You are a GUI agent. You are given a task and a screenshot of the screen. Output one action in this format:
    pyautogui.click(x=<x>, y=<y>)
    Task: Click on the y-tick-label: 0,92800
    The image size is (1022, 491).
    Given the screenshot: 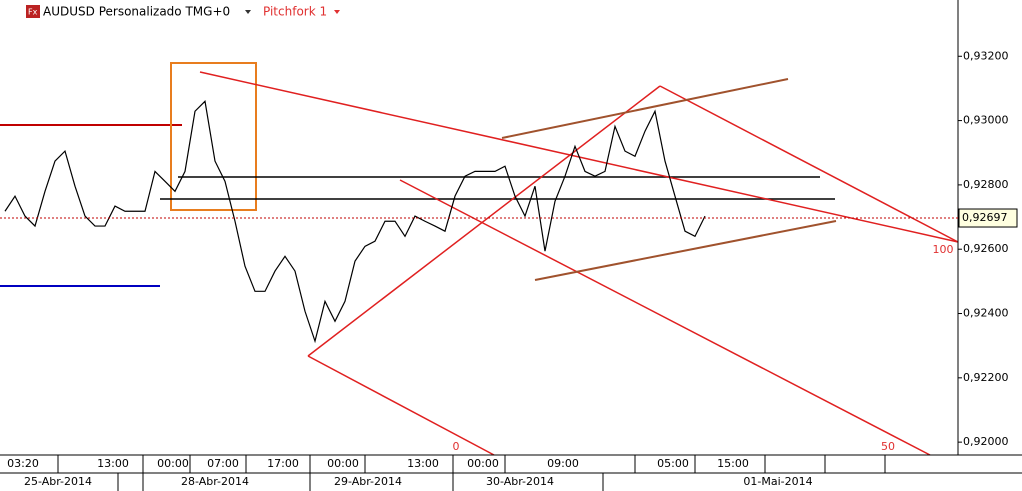 What is the action you would take?
    pyautogui.click(x=986, y=184)
    